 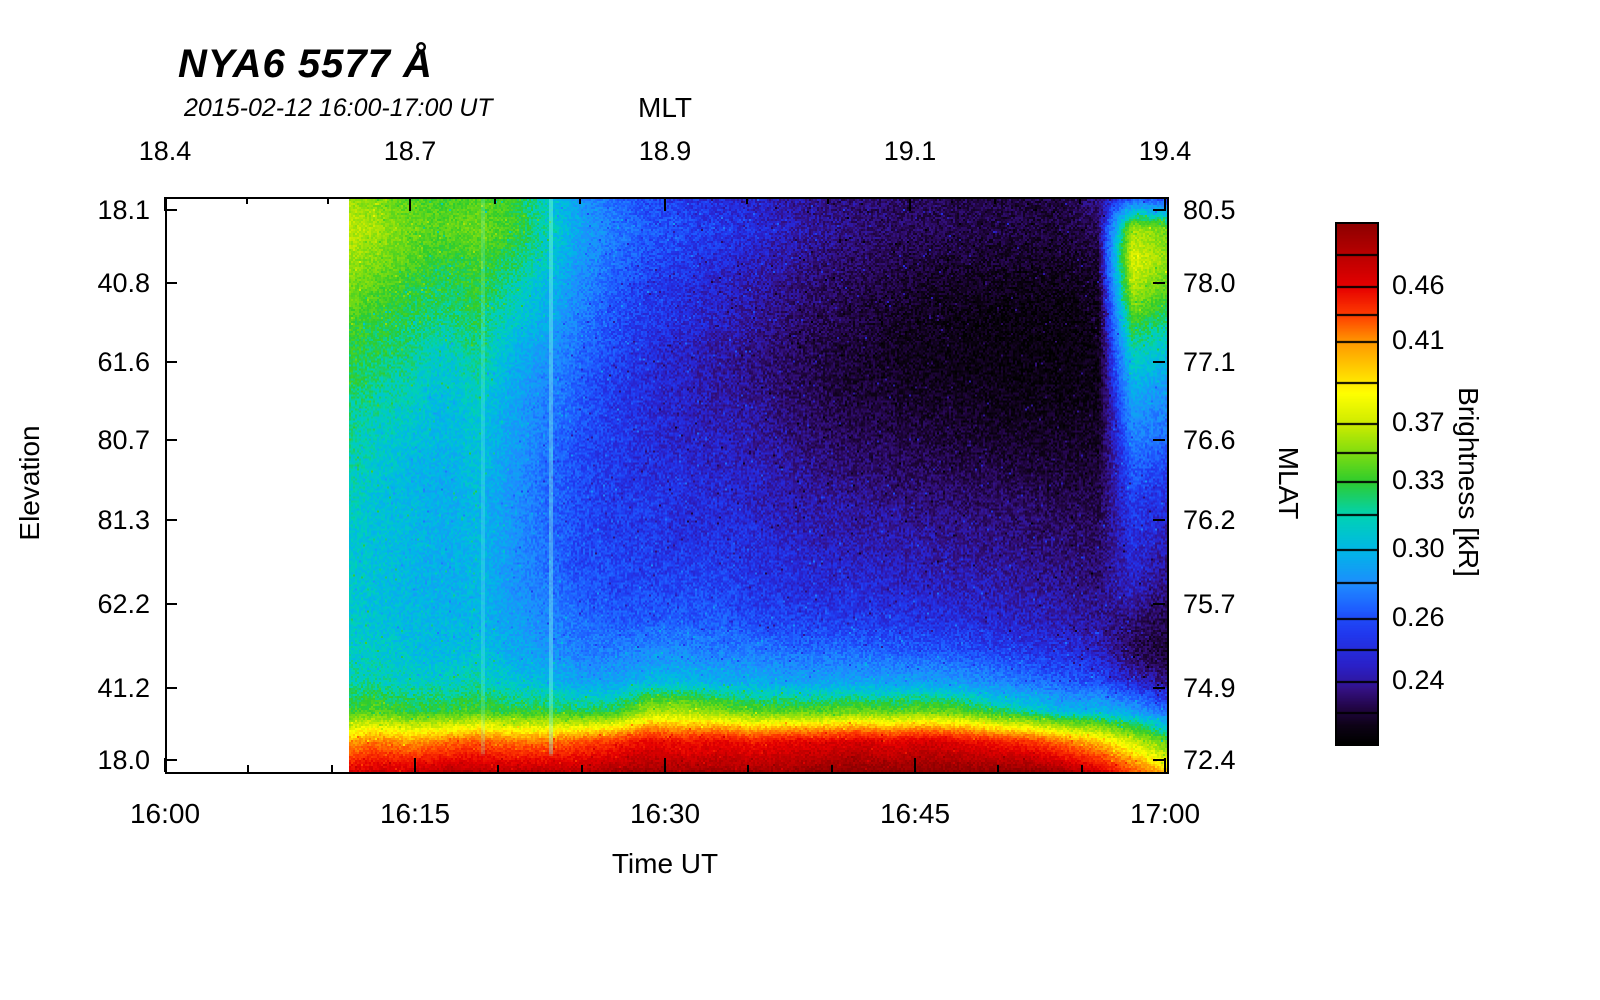 I want to click on bottom-tick-label: 16:45, so click(x=915, y=813).